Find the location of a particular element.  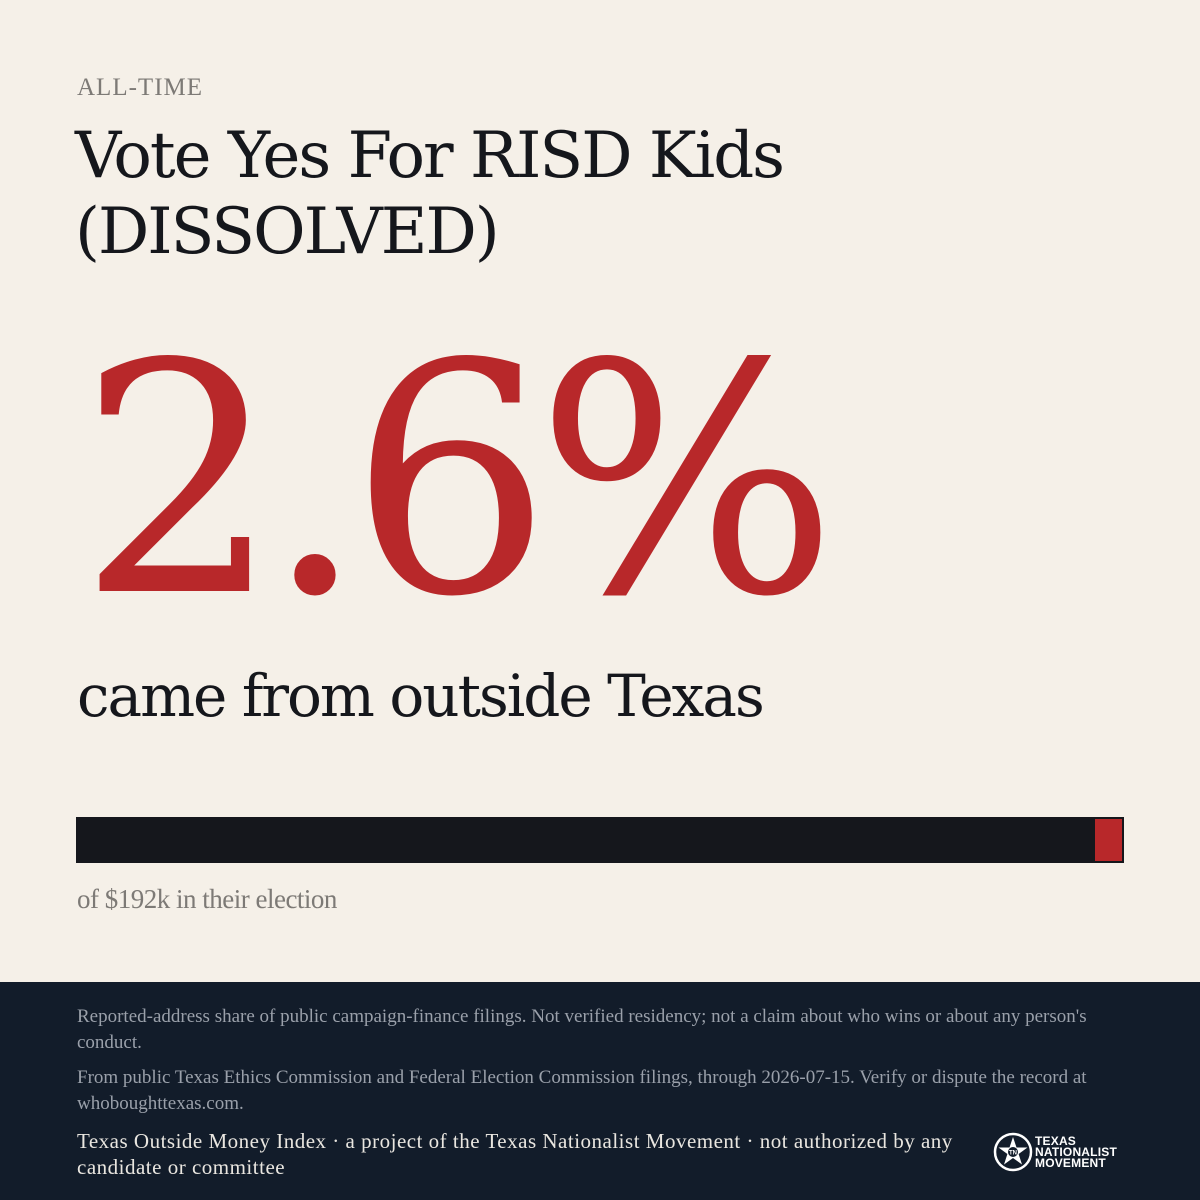

logo-line-2: NATIONALIST is located at coordinates (1076, 1151).